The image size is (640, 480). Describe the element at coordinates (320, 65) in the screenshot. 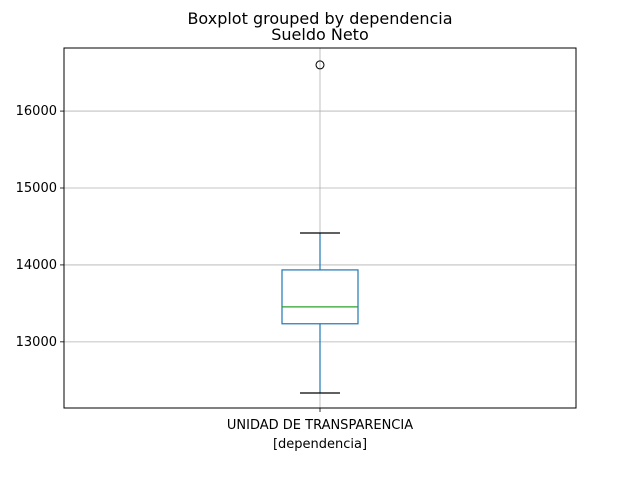

I see `outlier-point` at that location.